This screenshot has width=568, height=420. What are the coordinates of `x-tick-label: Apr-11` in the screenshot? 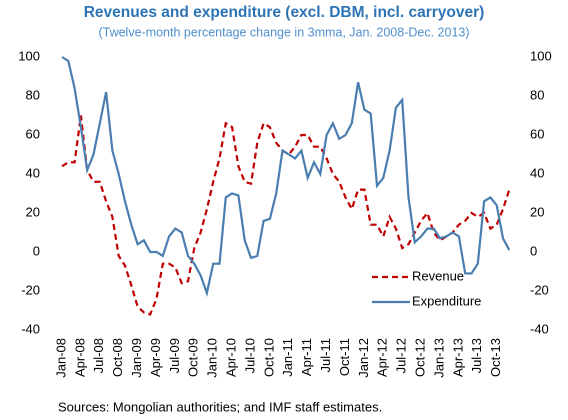 It's located at (306, 357).